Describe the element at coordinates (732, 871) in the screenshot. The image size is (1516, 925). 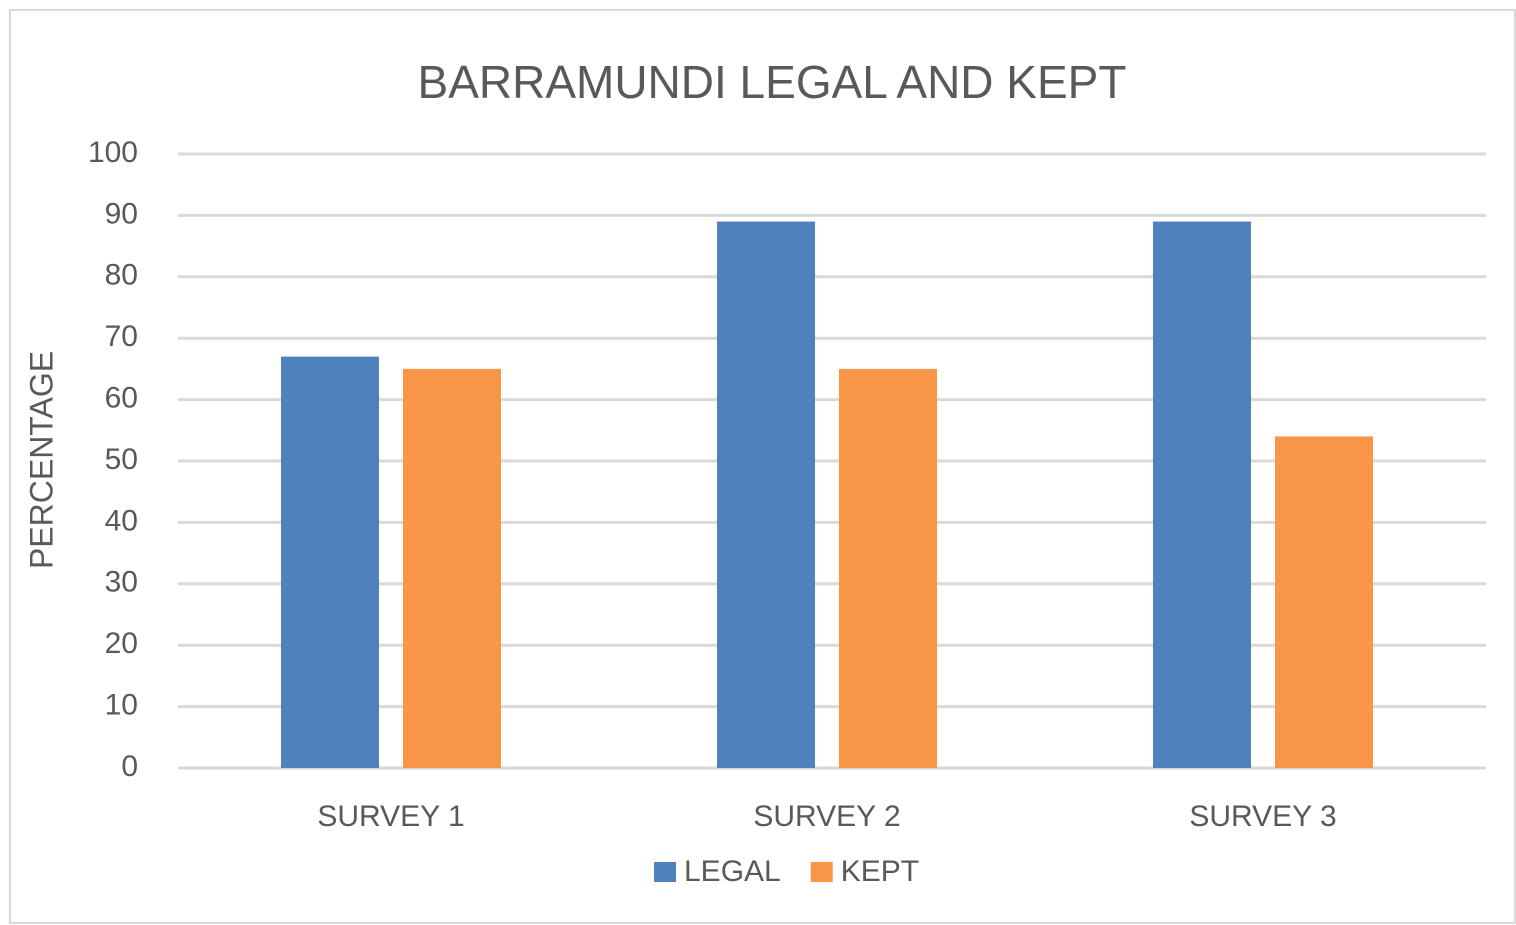
I see `legend-label: LEGAL` at that location.